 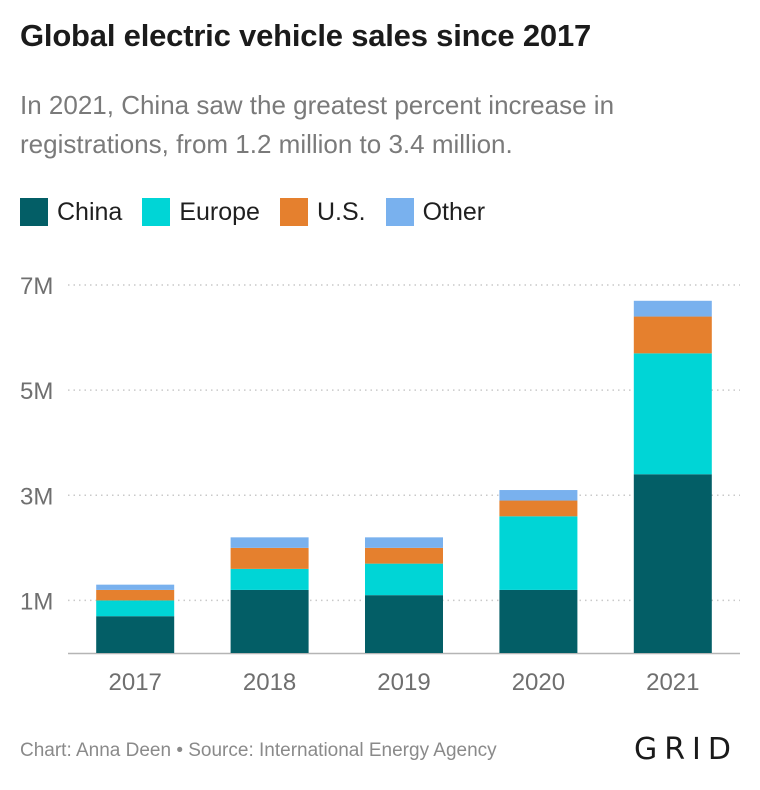 What do you see at coordinates (454, 211) in the screenshot?
I see `legend-label: Other` at bounding box center [454, 211].